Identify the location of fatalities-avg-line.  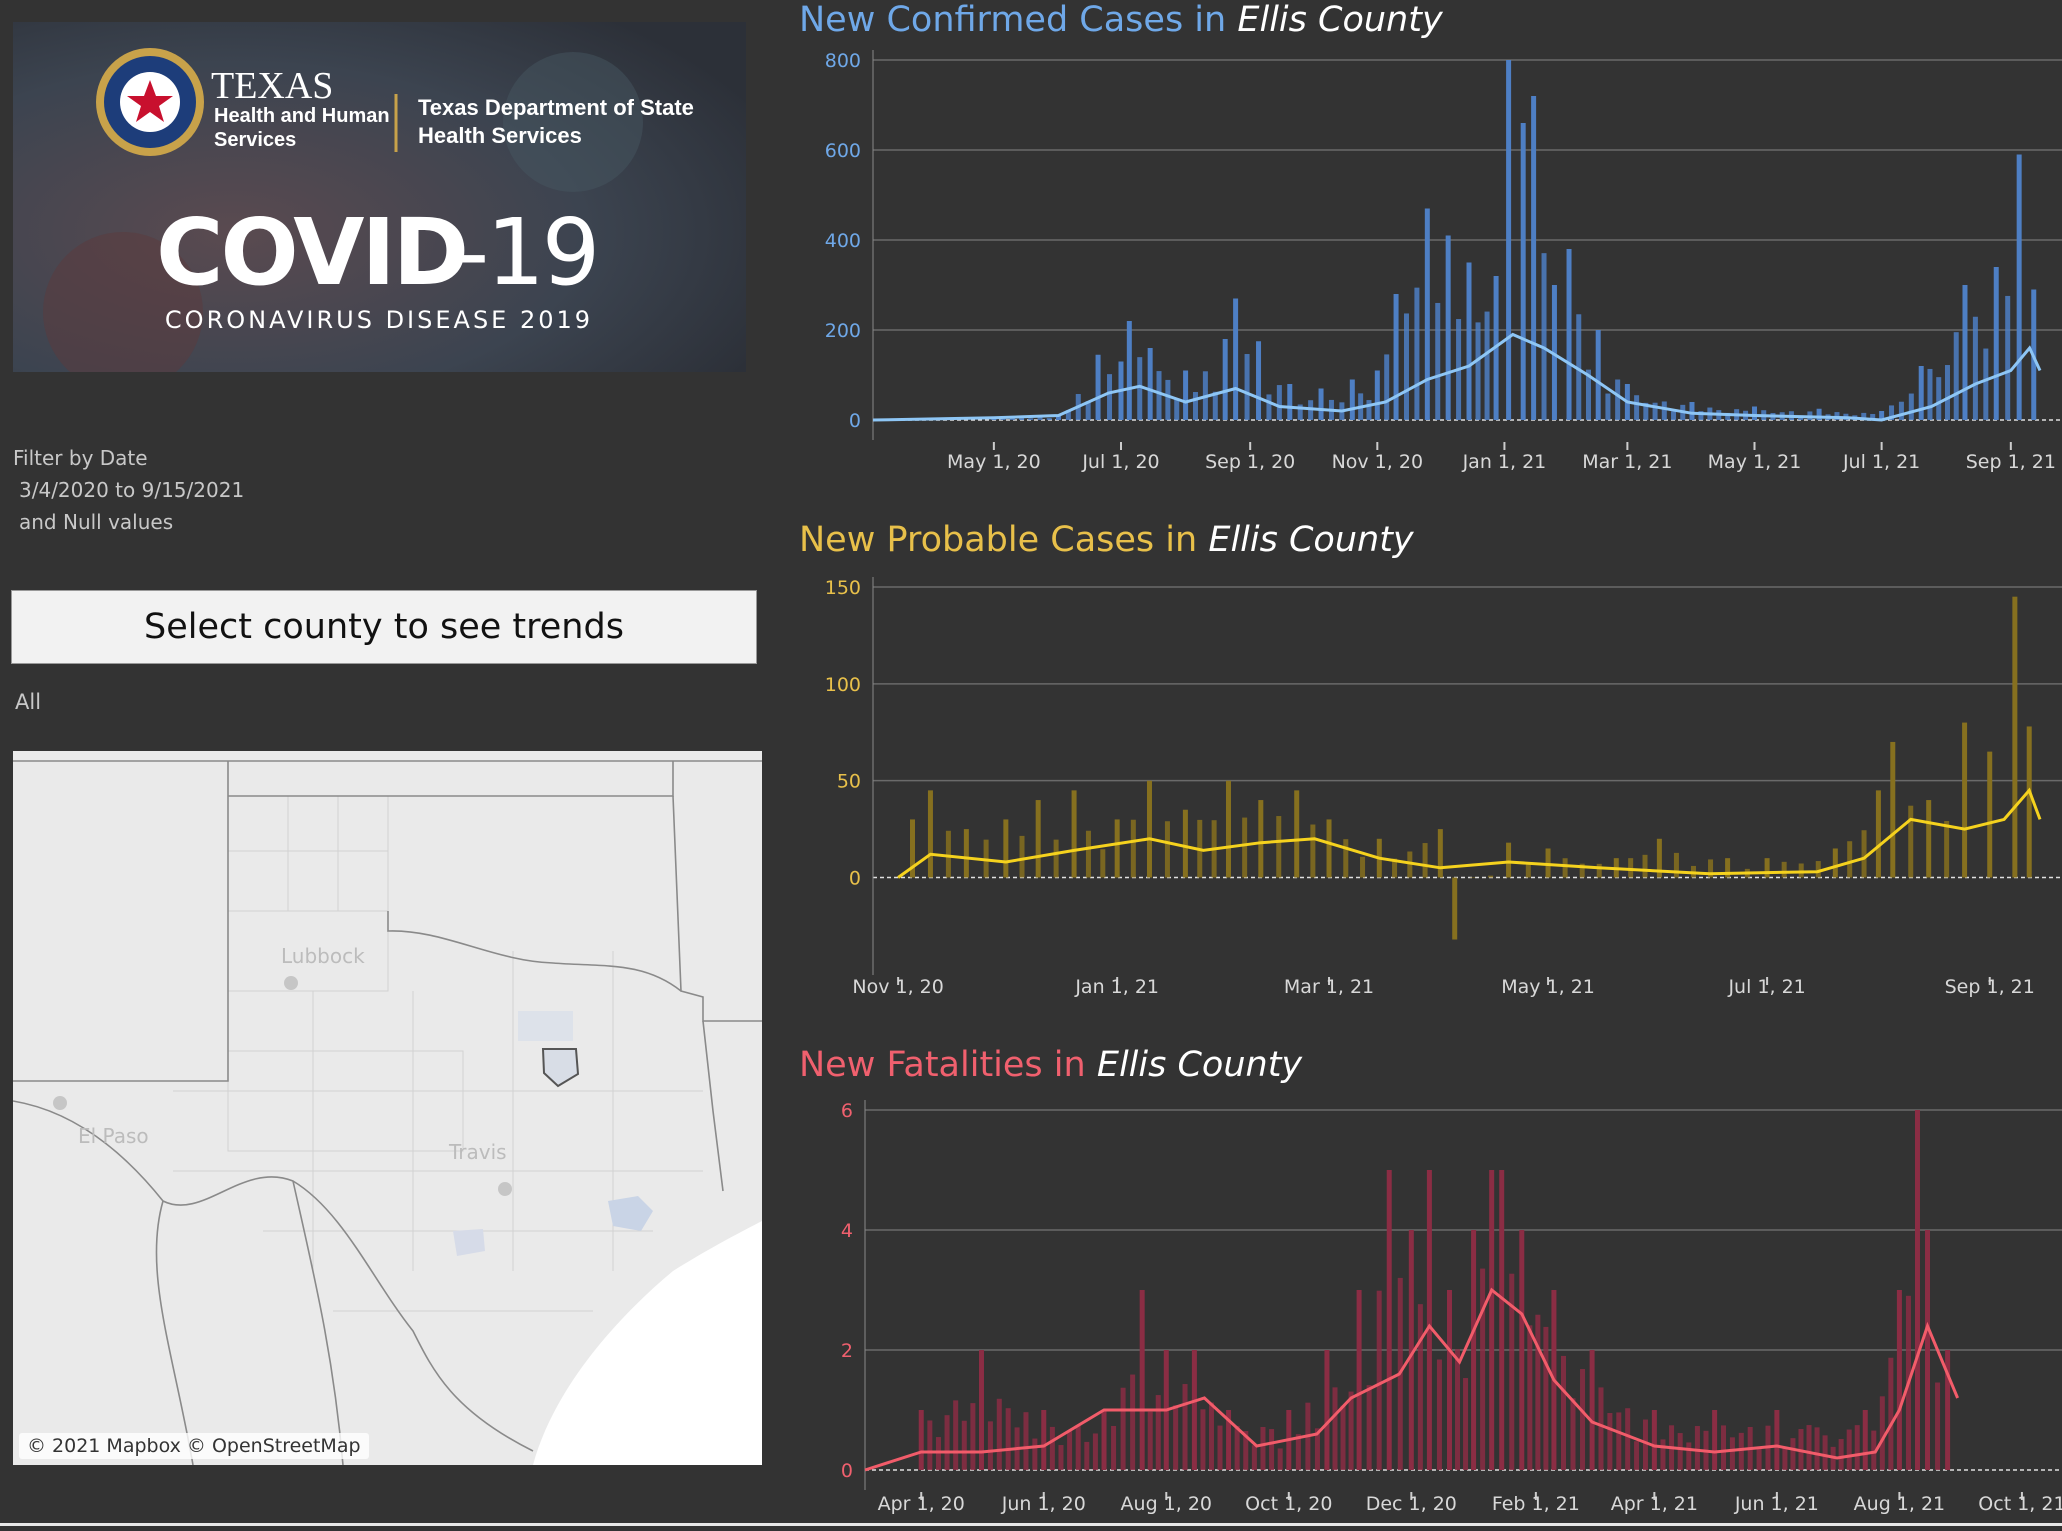
(1411, 1379).